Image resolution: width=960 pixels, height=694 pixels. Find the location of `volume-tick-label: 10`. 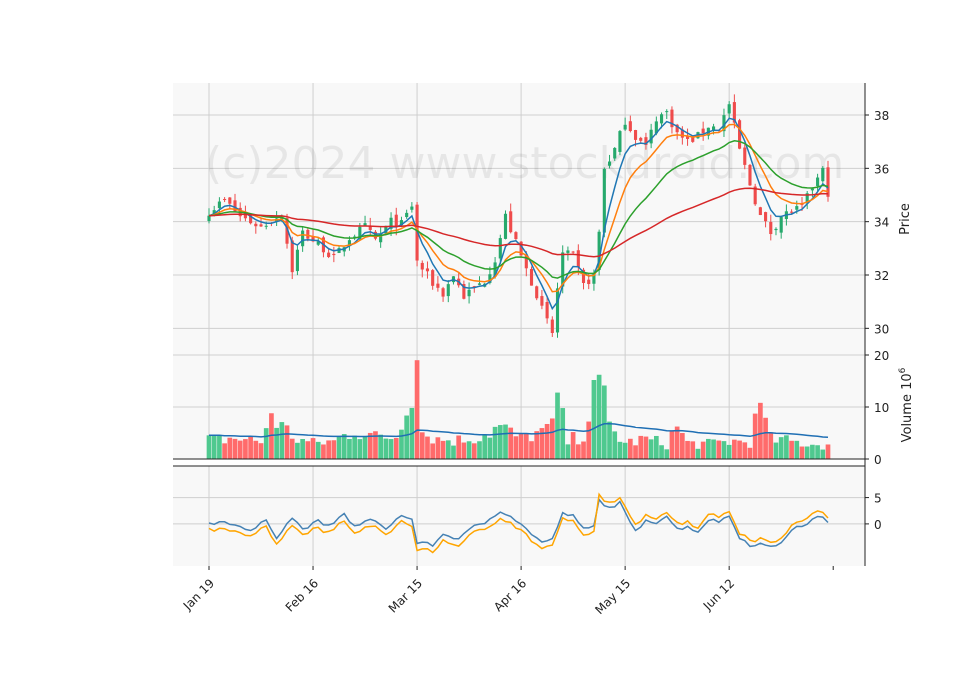

volume-tick-label: 10 is located at coordinates (881, 408).